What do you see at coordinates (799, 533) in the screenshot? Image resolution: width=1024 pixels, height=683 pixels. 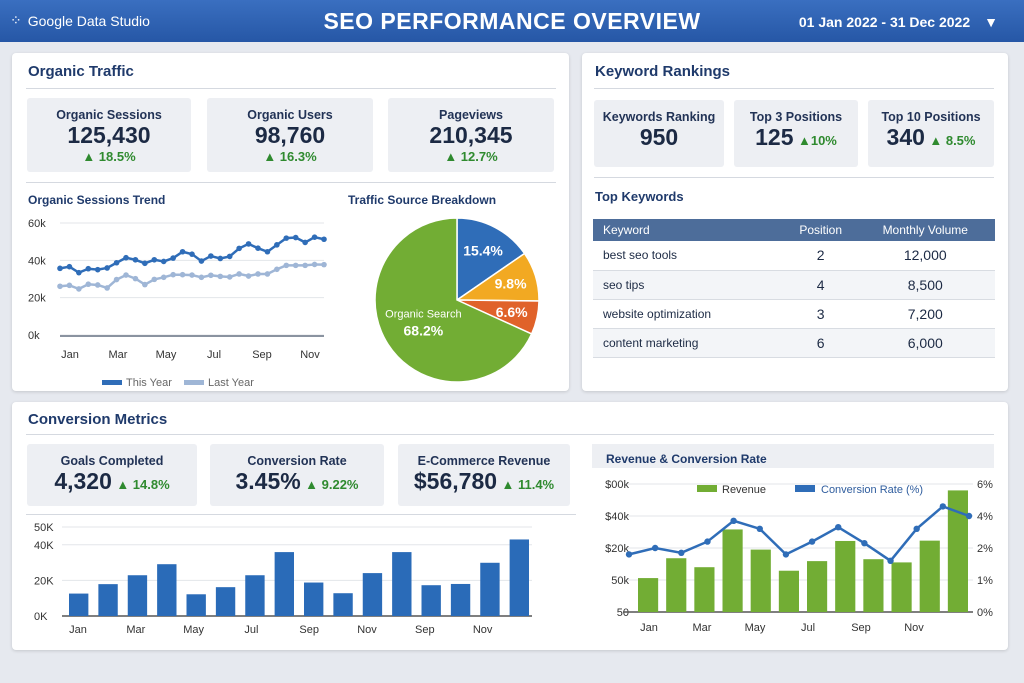 I see `conversion-line` at bounding box center [799, 533].